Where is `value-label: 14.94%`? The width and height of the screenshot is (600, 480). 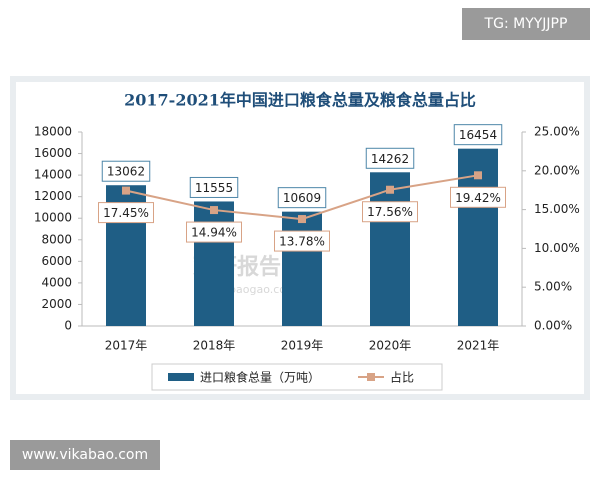 value-label: 14.94% is located at coordinates (214, 233).